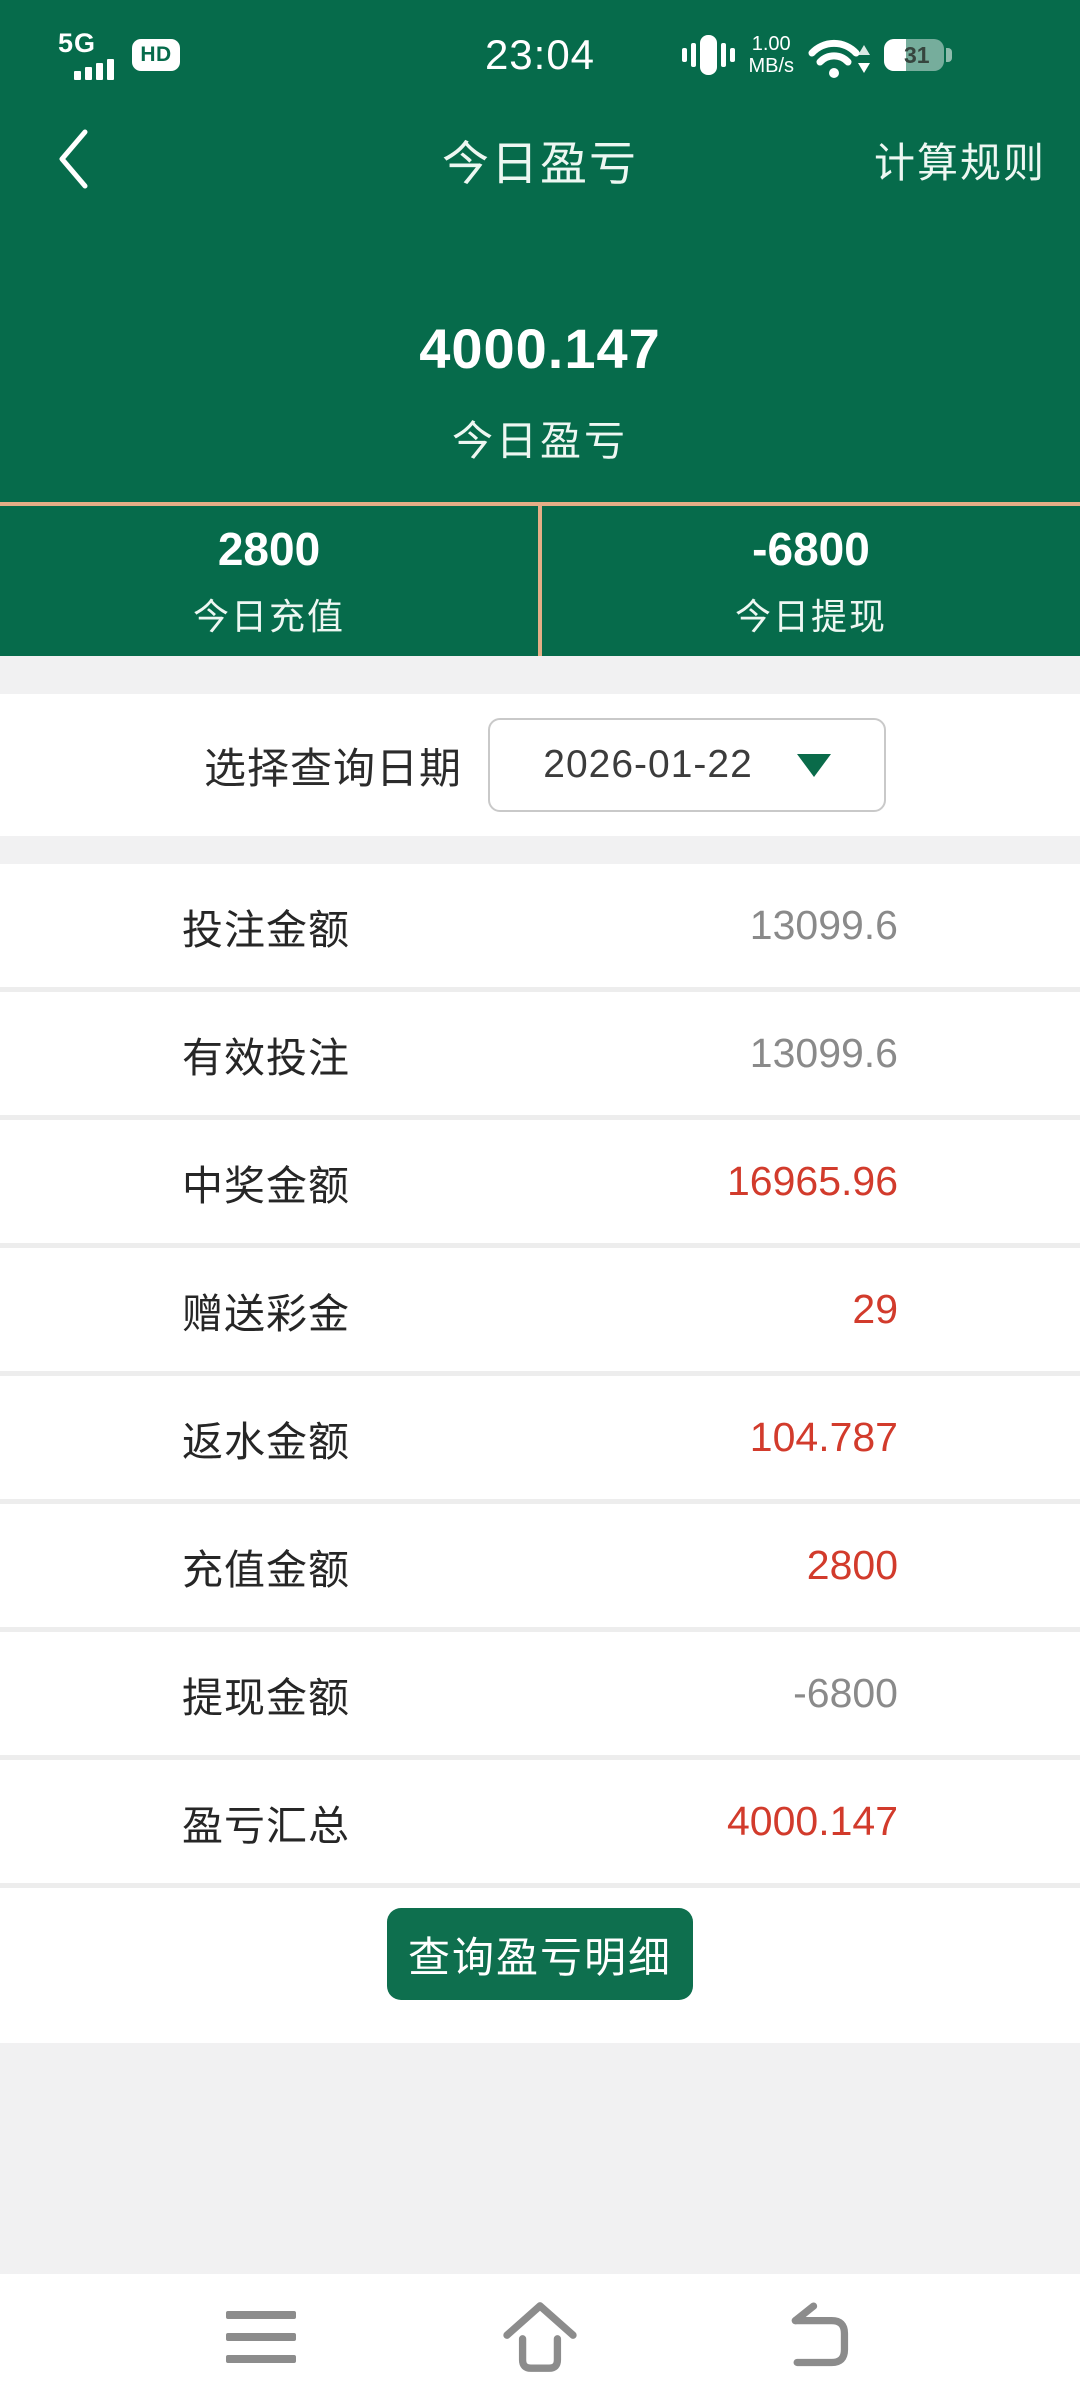  Describe the element at coordinates (812, 1181) in the screenshot. I see `row-value: 16965.96` at that location.